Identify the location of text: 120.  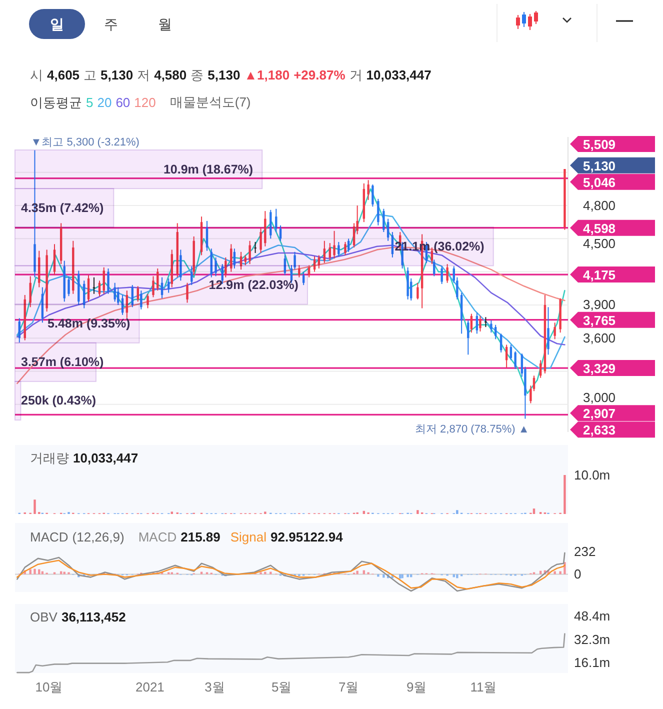
(145, 102).